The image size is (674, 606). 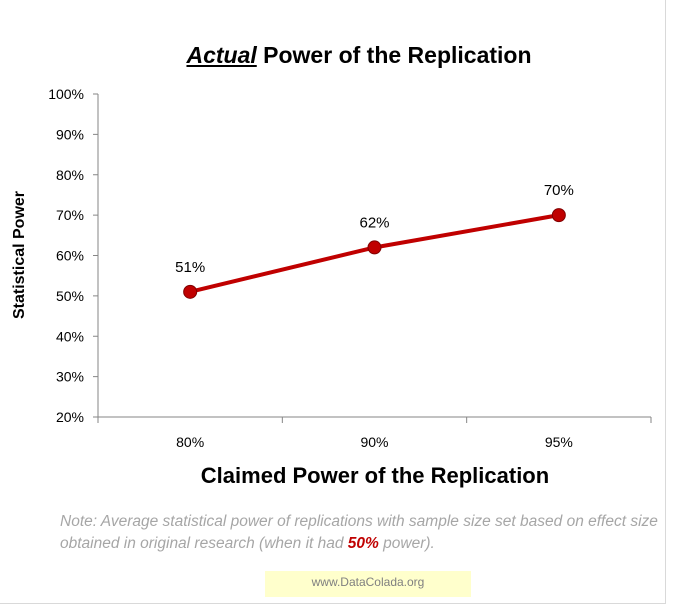 What do you see at coordinates (221, 55) in the screenshot?
I see `chart-title-emphasis: Actual` at bounding box center [221, 55].